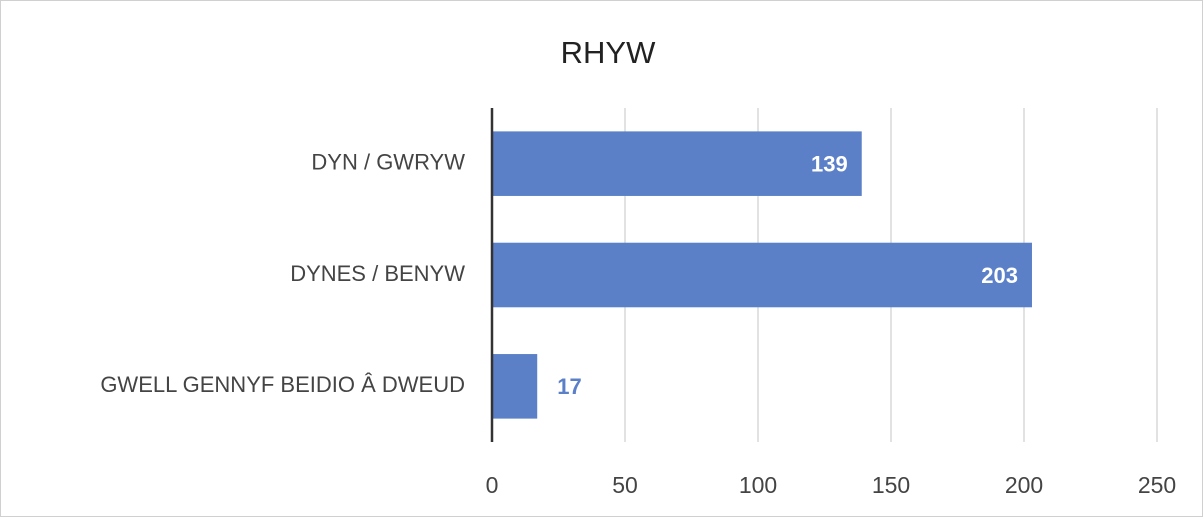 This screenshot has width=1203, height=522. What do you see at coordinates (608, 52) in the screenshot?
I see `chart-title: RHYW` at bounding box center [608, 52].